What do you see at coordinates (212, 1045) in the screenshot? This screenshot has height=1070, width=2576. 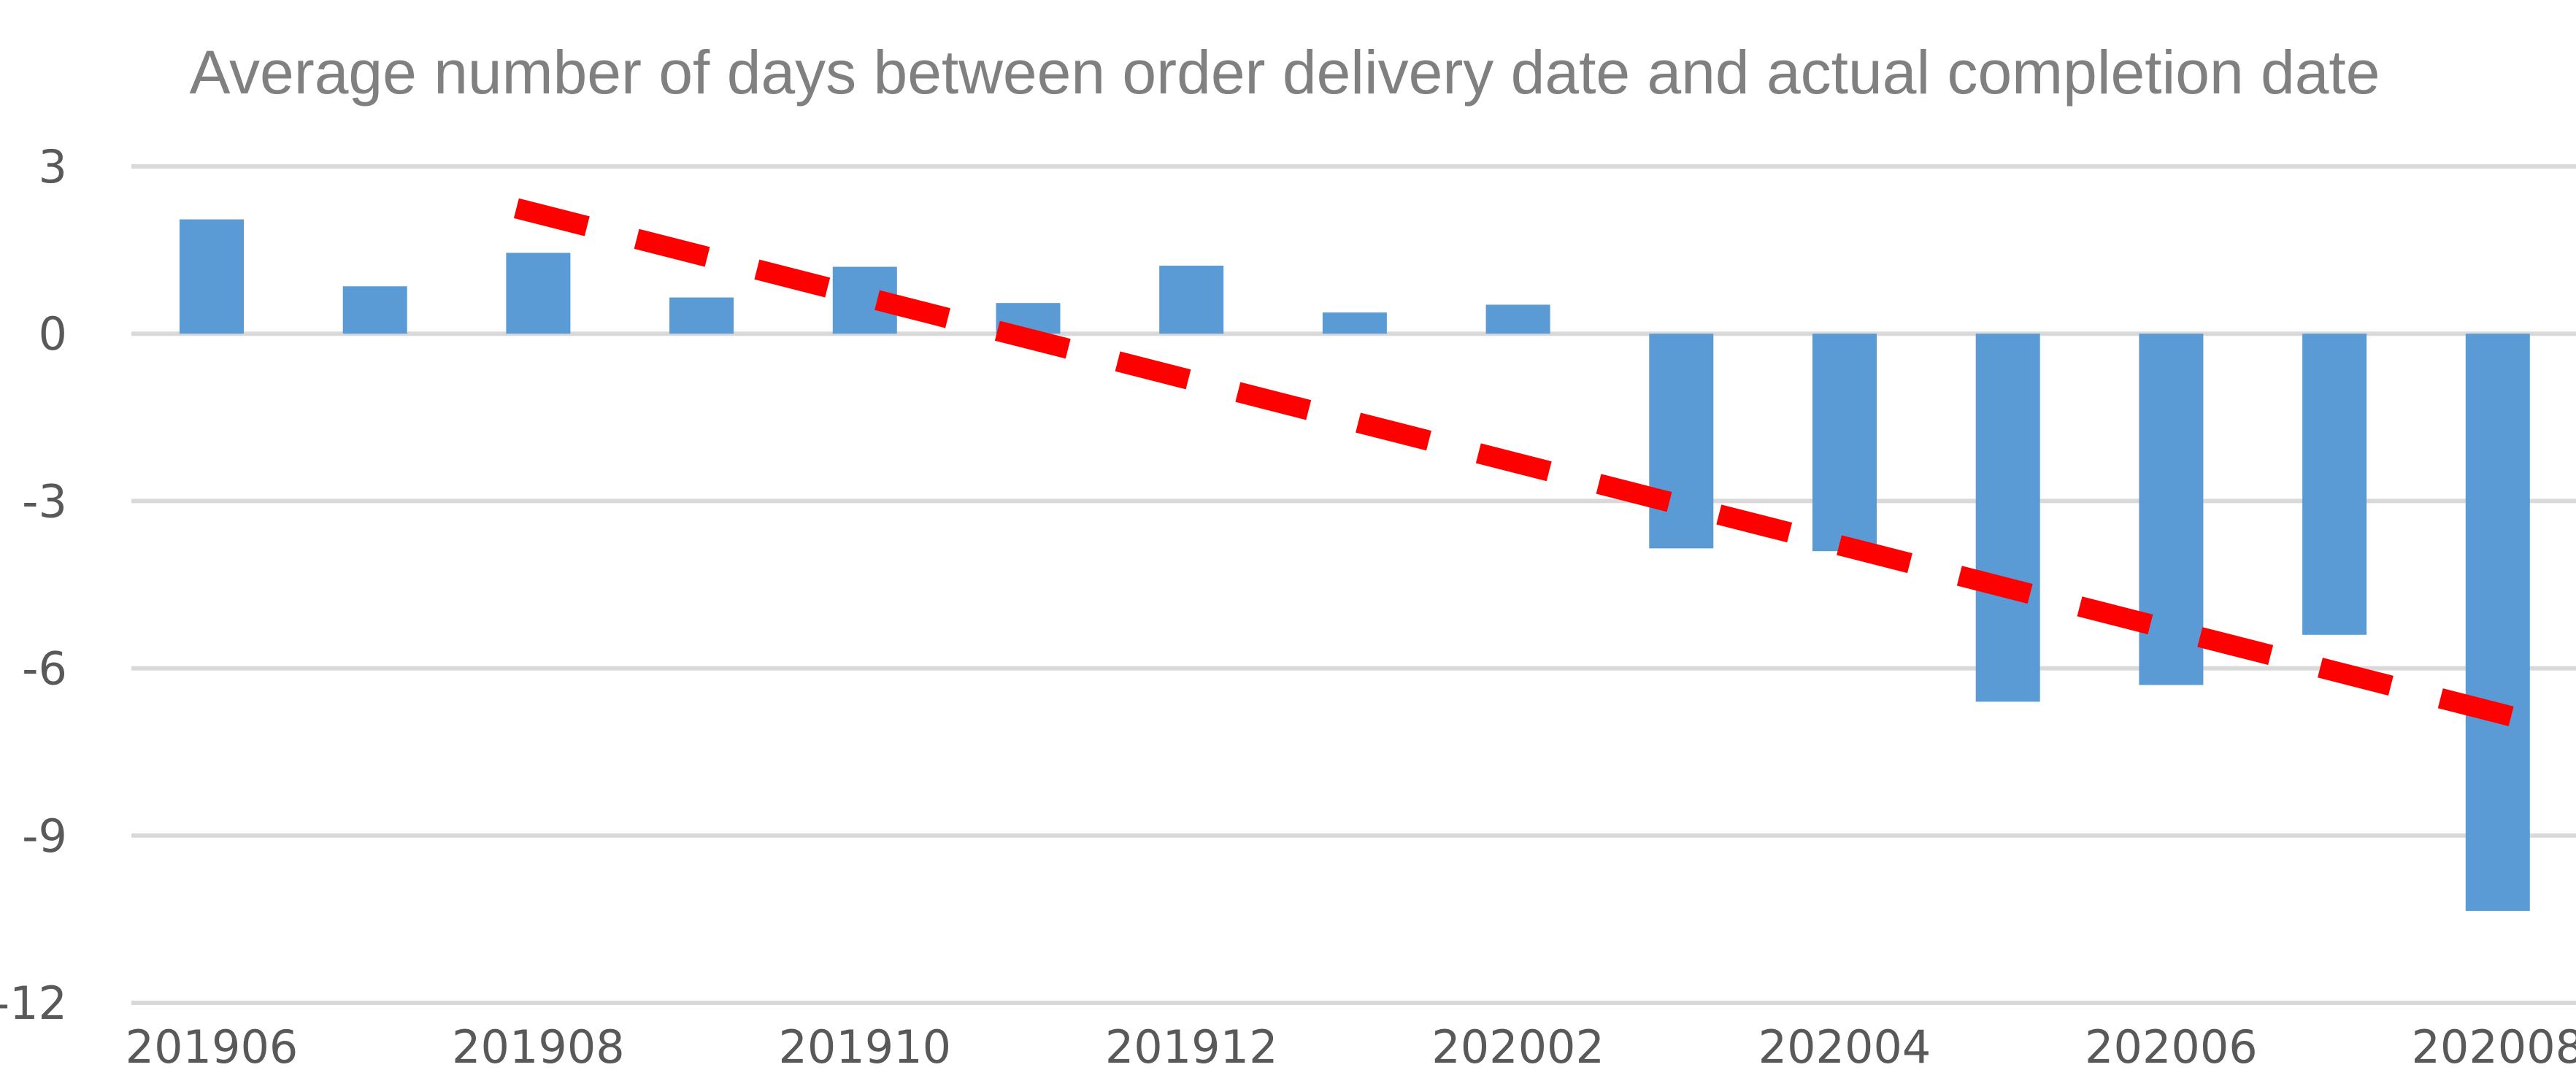 I see `x-tick-label: 201906` at bounding box center [212, 1045].